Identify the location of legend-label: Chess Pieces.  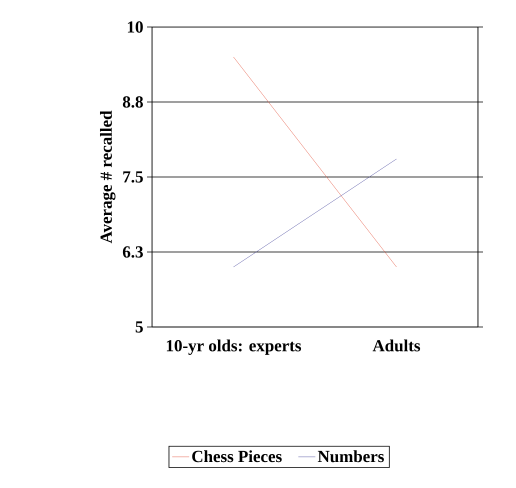
(237, 456).